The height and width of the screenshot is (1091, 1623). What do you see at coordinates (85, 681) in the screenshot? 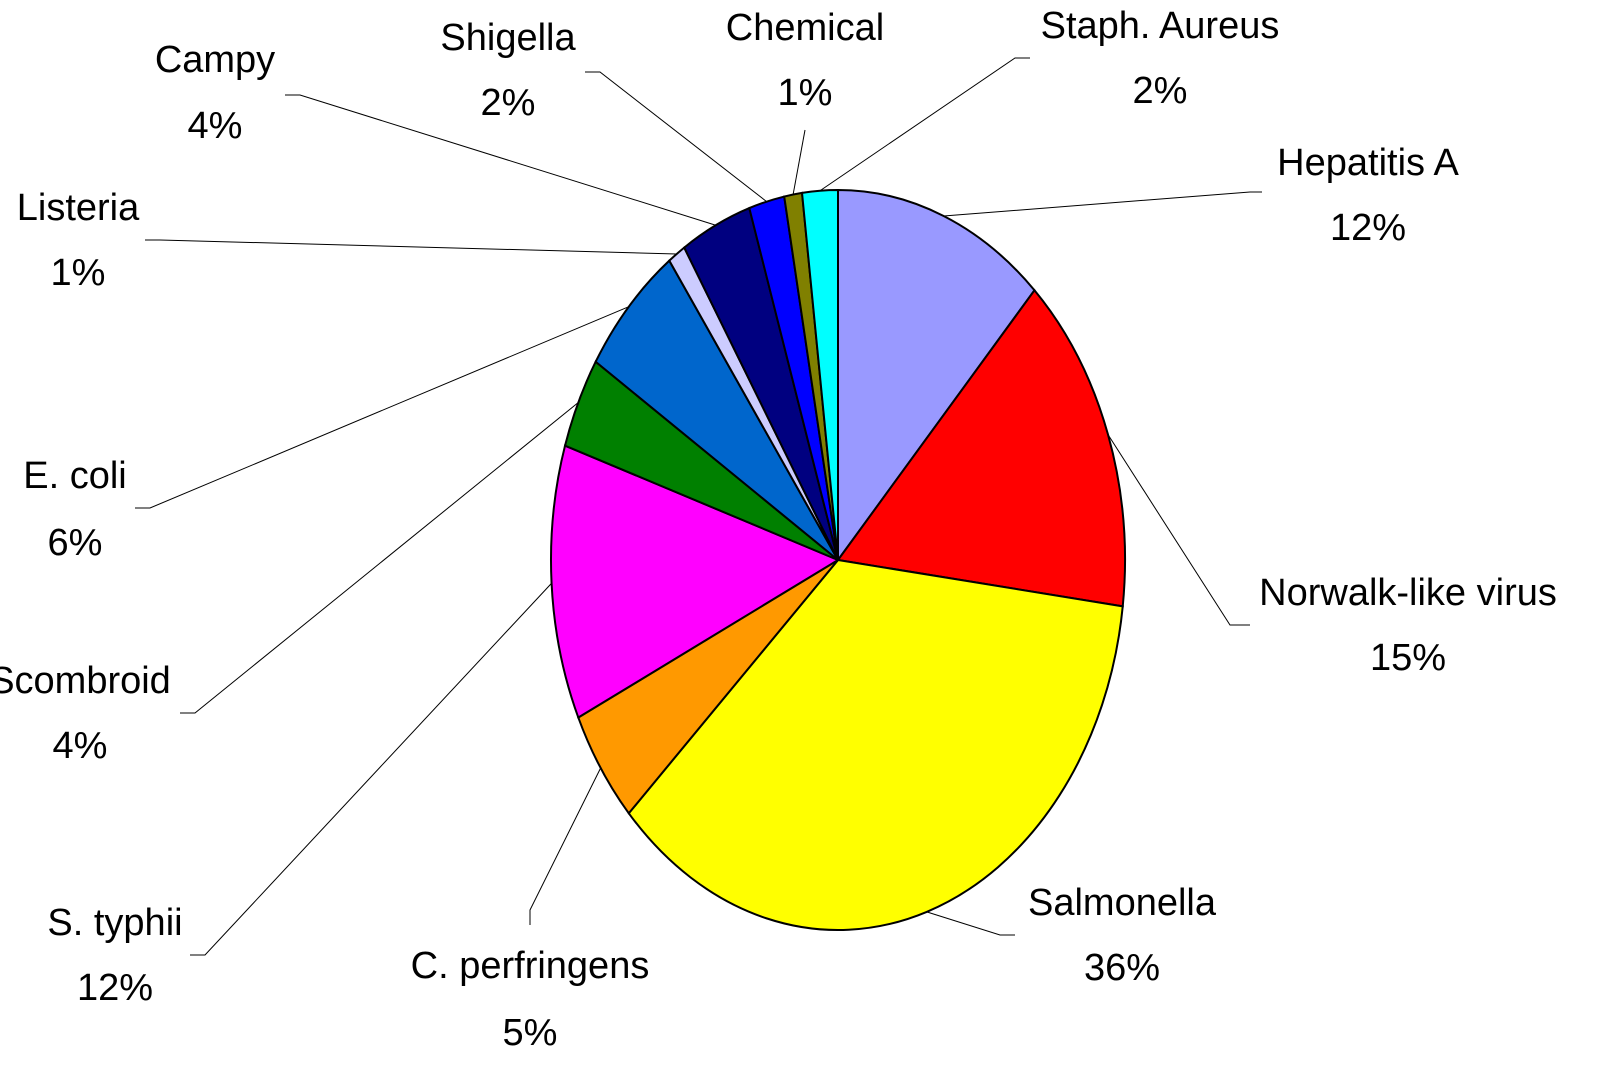
I see `slice-label: Scombroid` at bounding box center [85, 681].